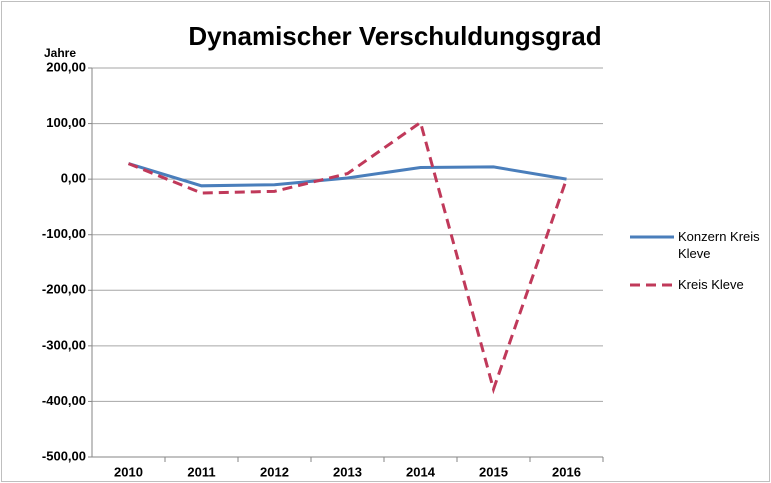 The image size is (771, 483). Describe the element at coordinates (493, 471) in the screenshot. I see `x-tick-label: 2015` at that location.